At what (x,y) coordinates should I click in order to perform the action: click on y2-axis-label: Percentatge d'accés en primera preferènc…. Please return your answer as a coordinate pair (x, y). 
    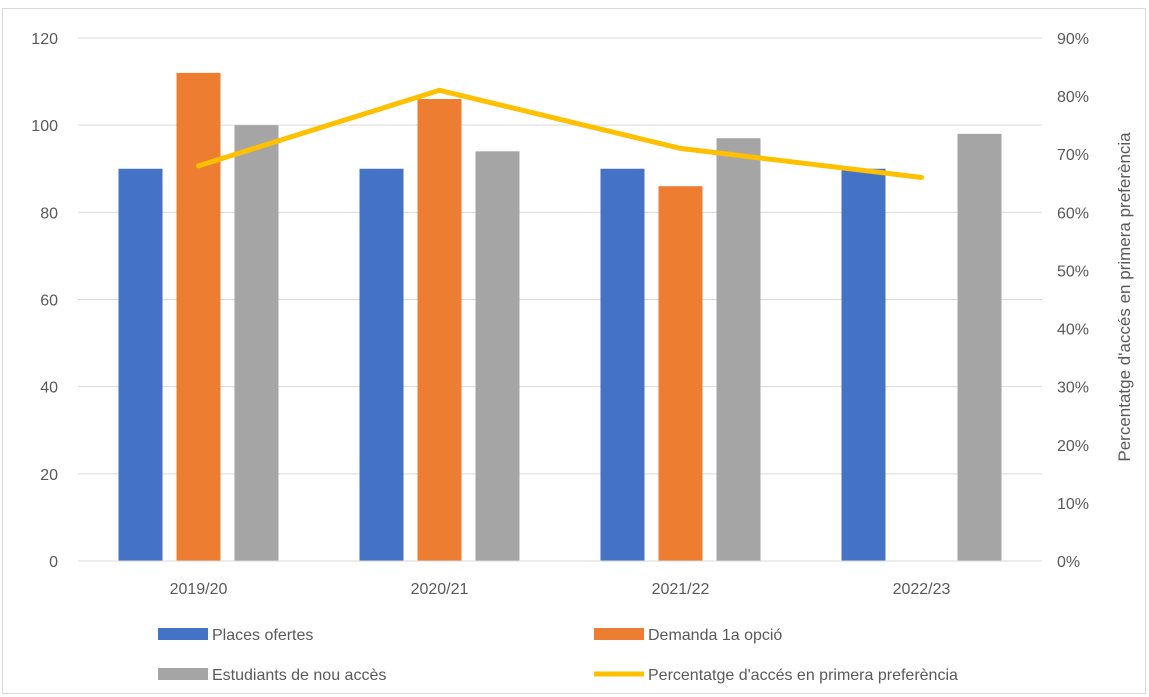
    Looking at the image, I should click on (1124, 297).